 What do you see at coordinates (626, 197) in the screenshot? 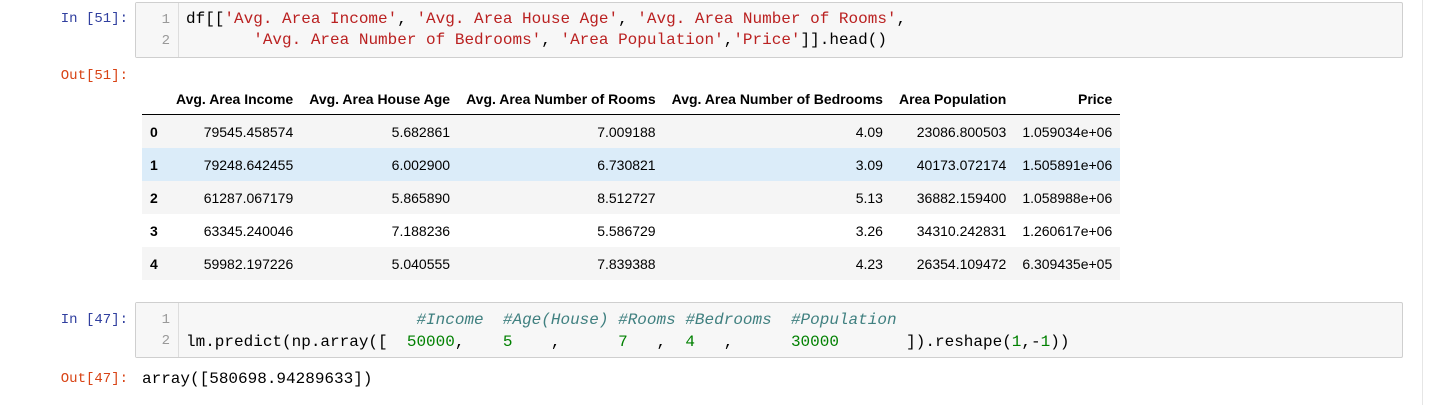
I see `table-cell: 8.512727` at bounding box center [626, 197].